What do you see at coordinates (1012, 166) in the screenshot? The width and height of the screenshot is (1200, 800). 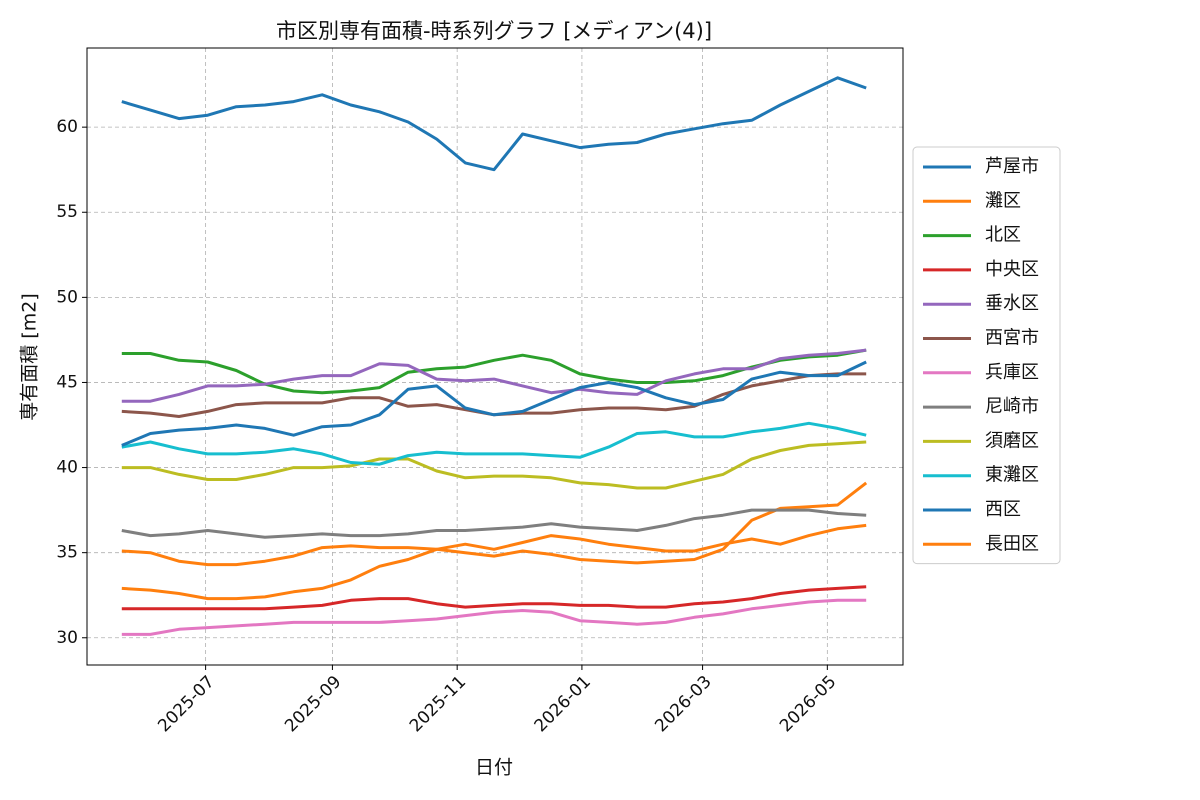 I see `legend-label: 芦屋市` at bounding box center [1012, 166].